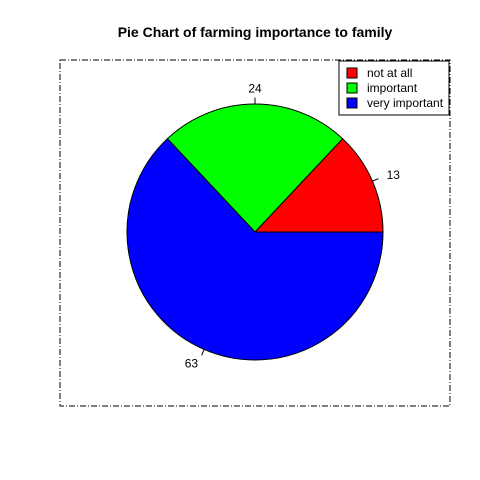 This screenshot has height=480, width=480. What do you see at coordinates (255, 168) in the screenshot?
I see `pie-slice-important` at bounding box center [255, 168].